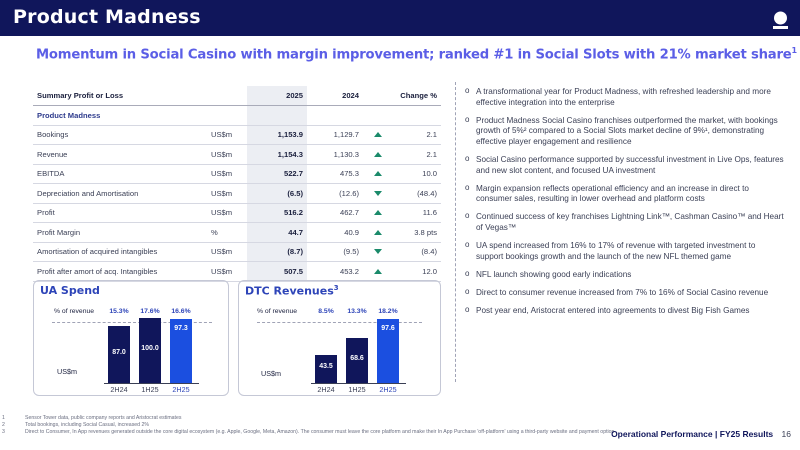 This screenshot has width=800, height=450. I want to click on header-change: Change %, so click(417, 96).